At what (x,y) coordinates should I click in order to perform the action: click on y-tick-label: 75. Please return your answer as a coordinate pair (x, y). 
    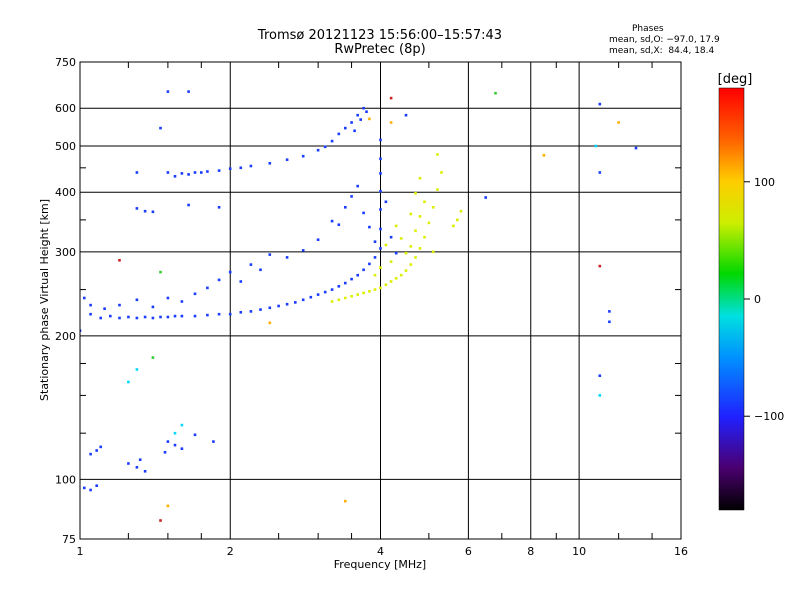
    Looking at the image, I should click on (69, 539).